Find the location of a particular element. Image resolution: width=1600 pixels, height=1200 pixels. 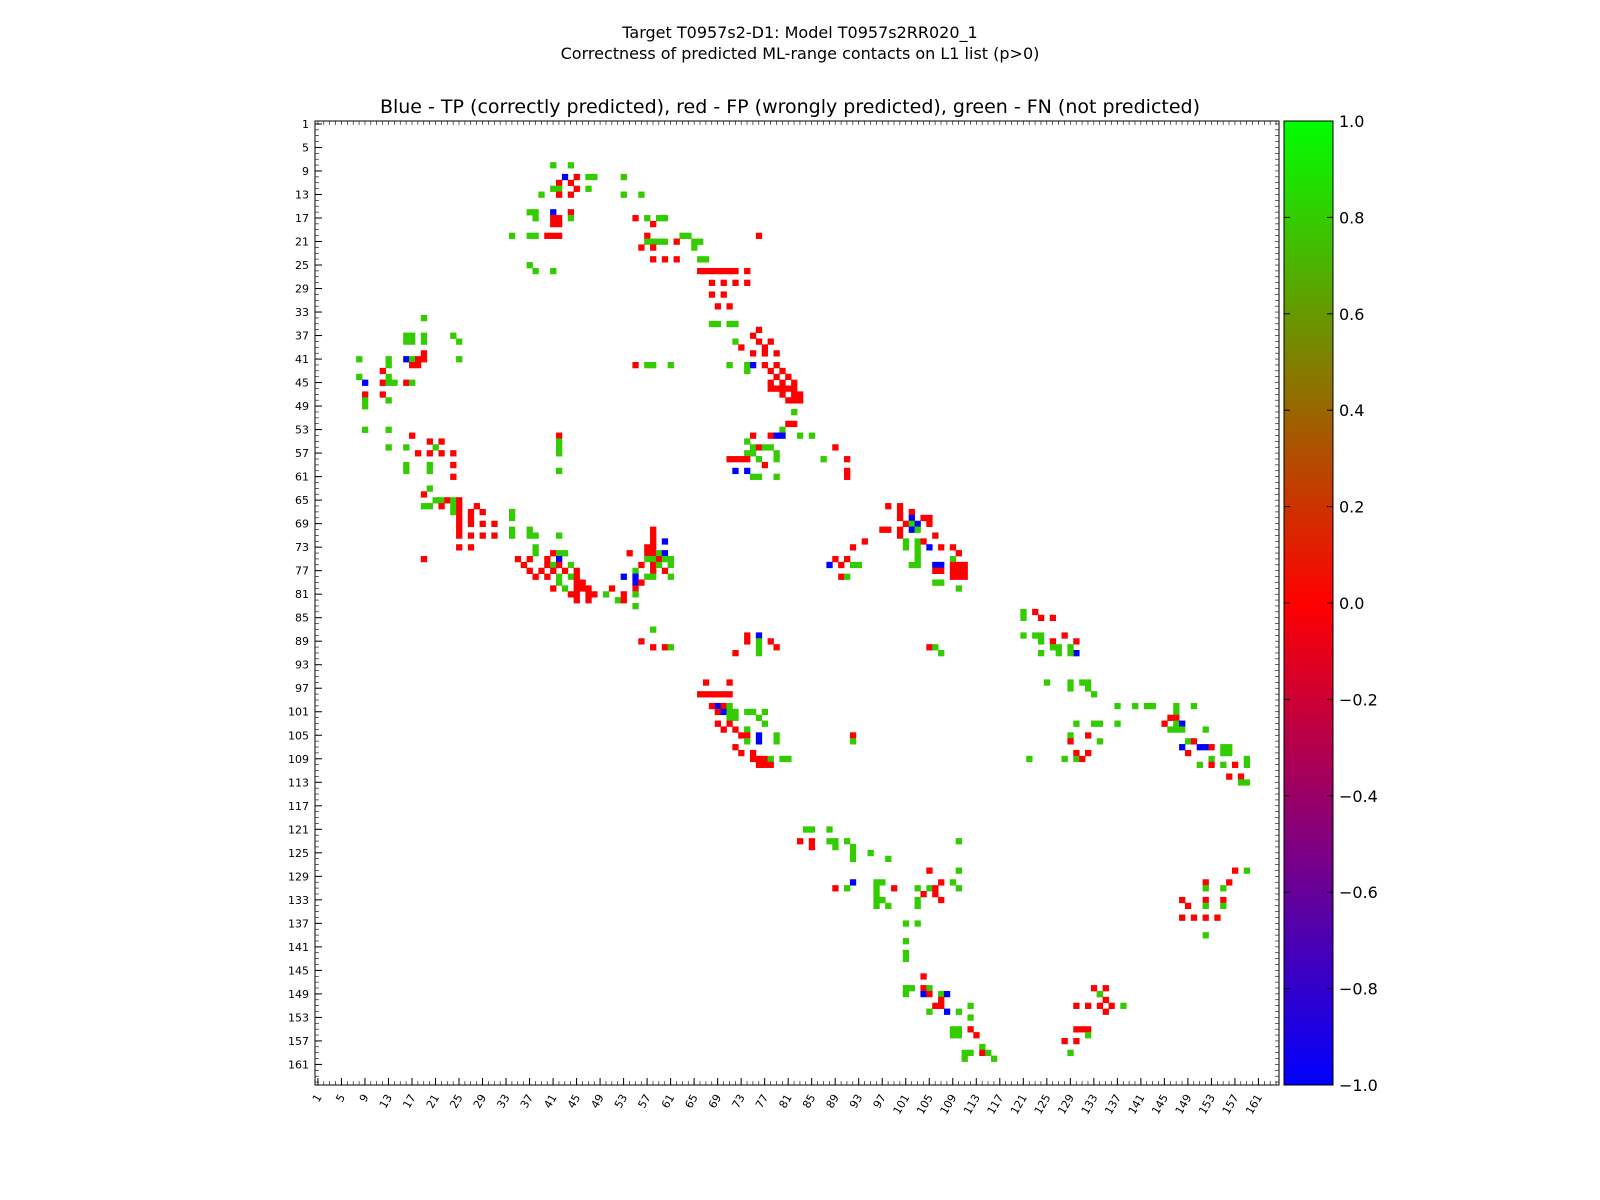

x-tick-label: 29 is located at coordinates (480, 1101).